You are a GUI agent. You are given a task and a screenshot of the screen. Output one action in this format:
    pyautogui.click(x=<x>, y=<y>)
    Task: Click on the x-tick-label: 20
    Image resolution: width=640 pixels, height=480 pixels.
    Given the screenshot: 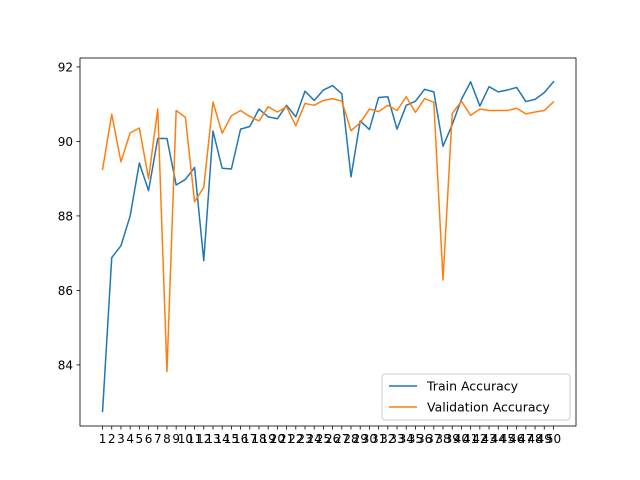 What is the action you would take?
    pyautogui.click(x=277, y=439)
    